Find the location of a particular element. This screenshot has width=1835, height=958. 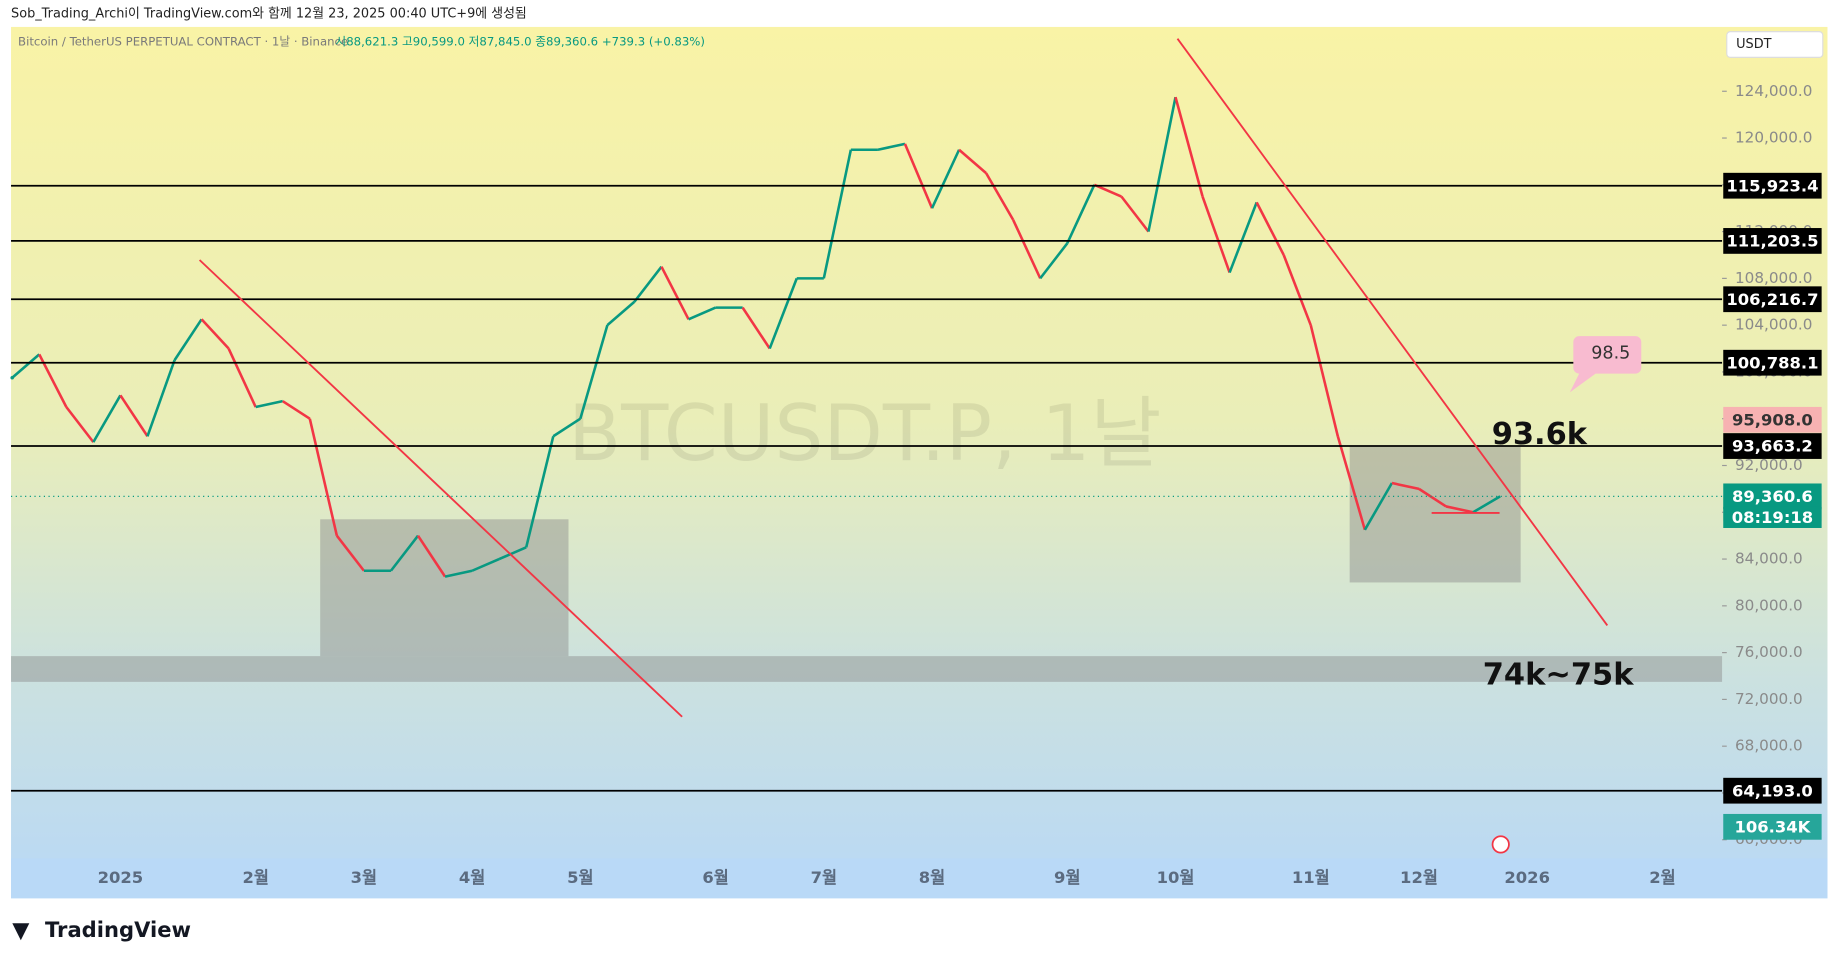

level-label: 115,923.4 is located at coordinates (1772, 185).